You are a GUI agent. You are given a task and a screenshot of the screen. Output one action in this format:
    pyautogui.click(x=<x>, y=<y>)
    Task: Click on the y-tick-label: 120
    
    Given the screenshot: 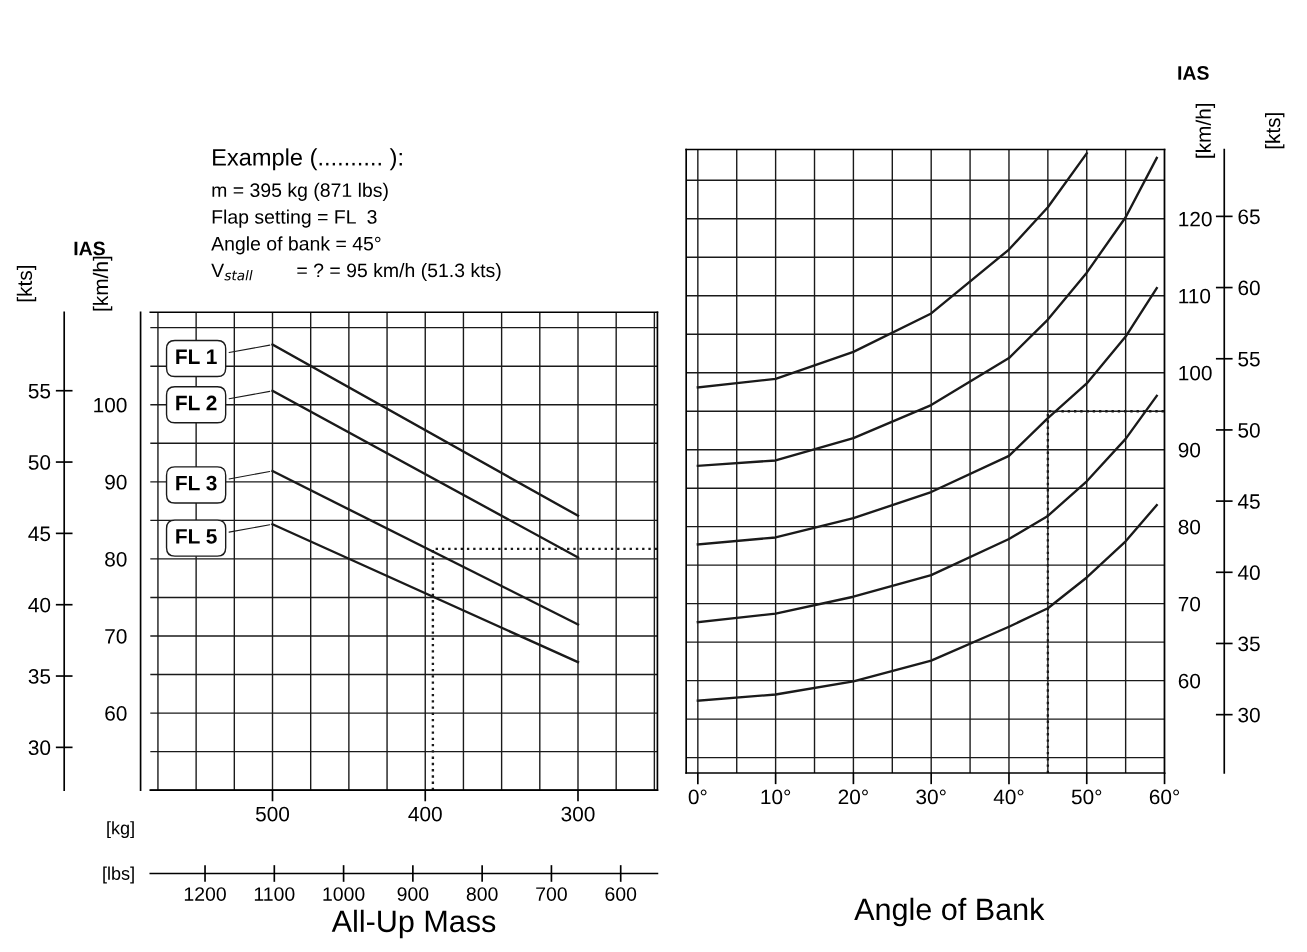 What is the action you would take?
    pyautogui.click(x=1195, y=219)
    